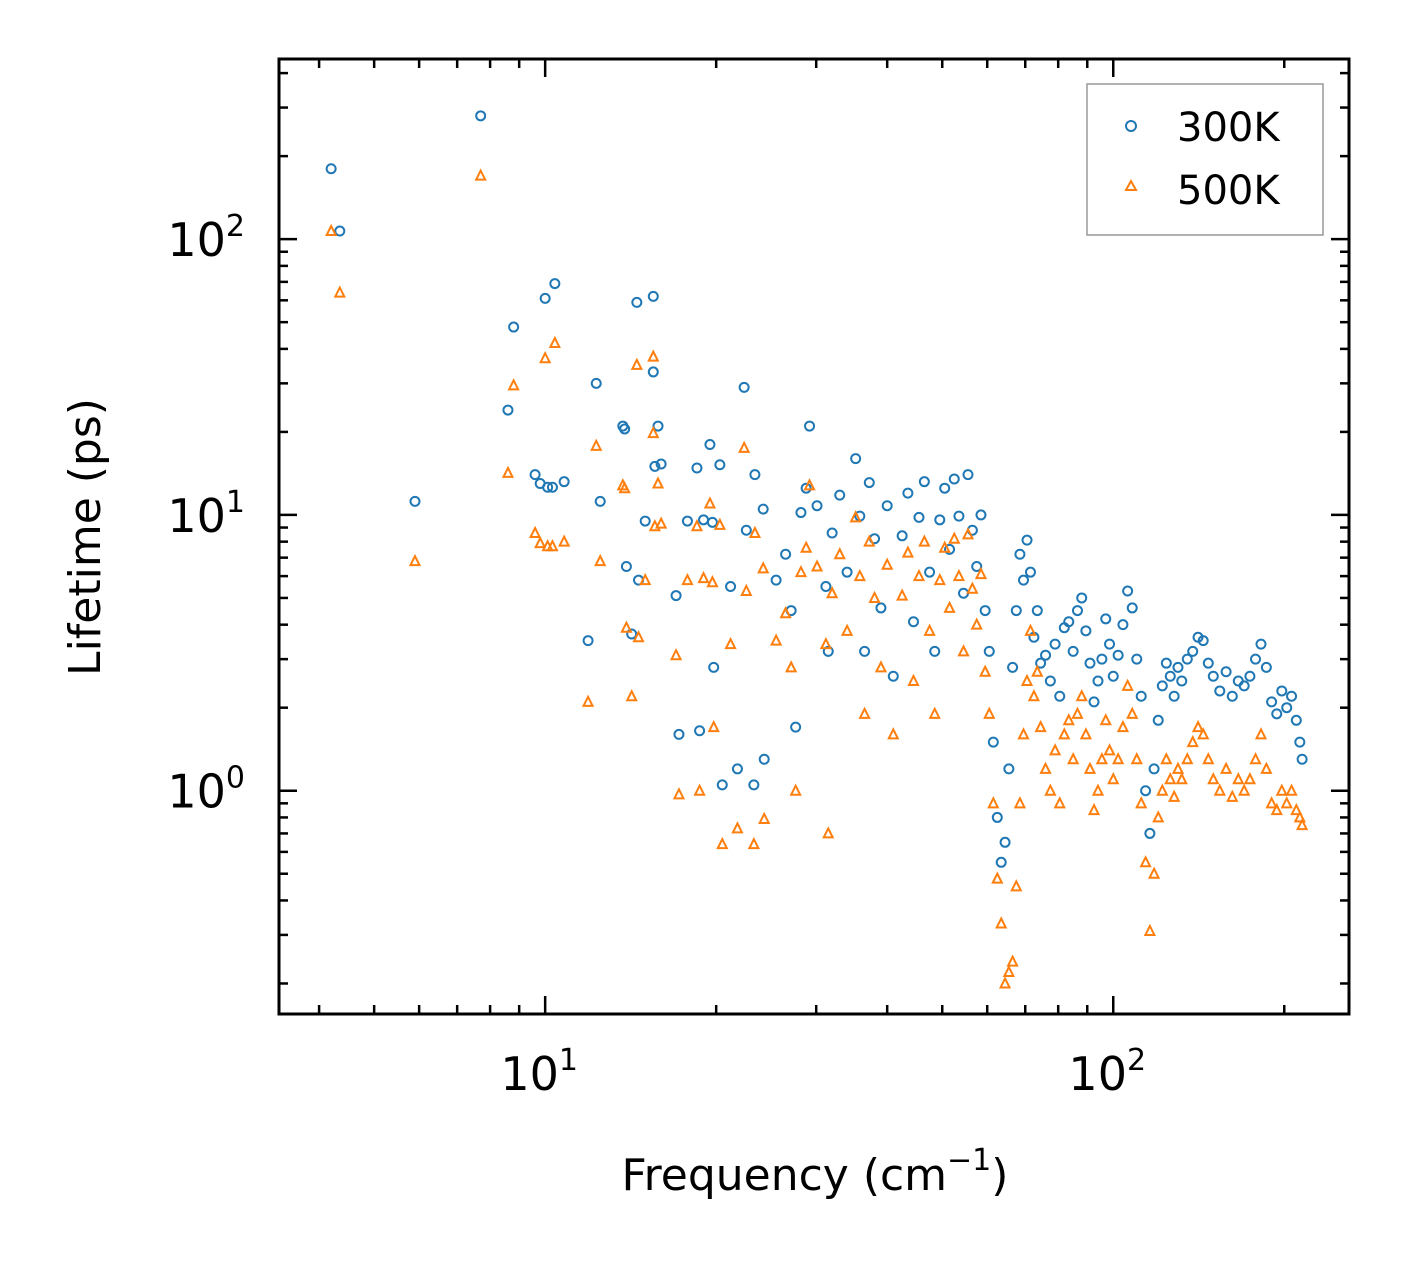 This screenshot has height=1265, width=1408. What do you see at coordinates (1131, 184) in the screenshot?
I see `legend-marker-500k` at bounding box center [1131, 184].